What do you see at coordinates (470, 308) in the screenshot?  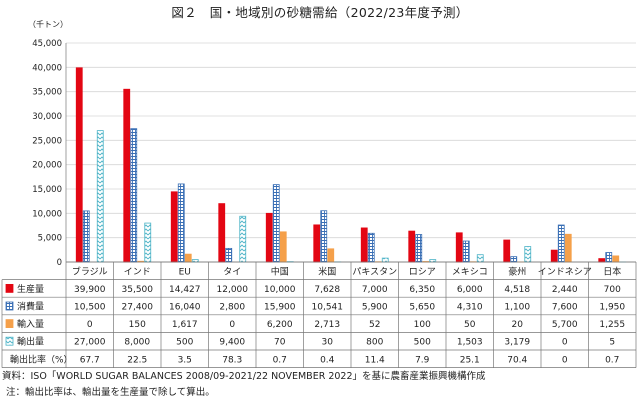 I see `table-cell: 4,310` at bounding box center [470, 308].